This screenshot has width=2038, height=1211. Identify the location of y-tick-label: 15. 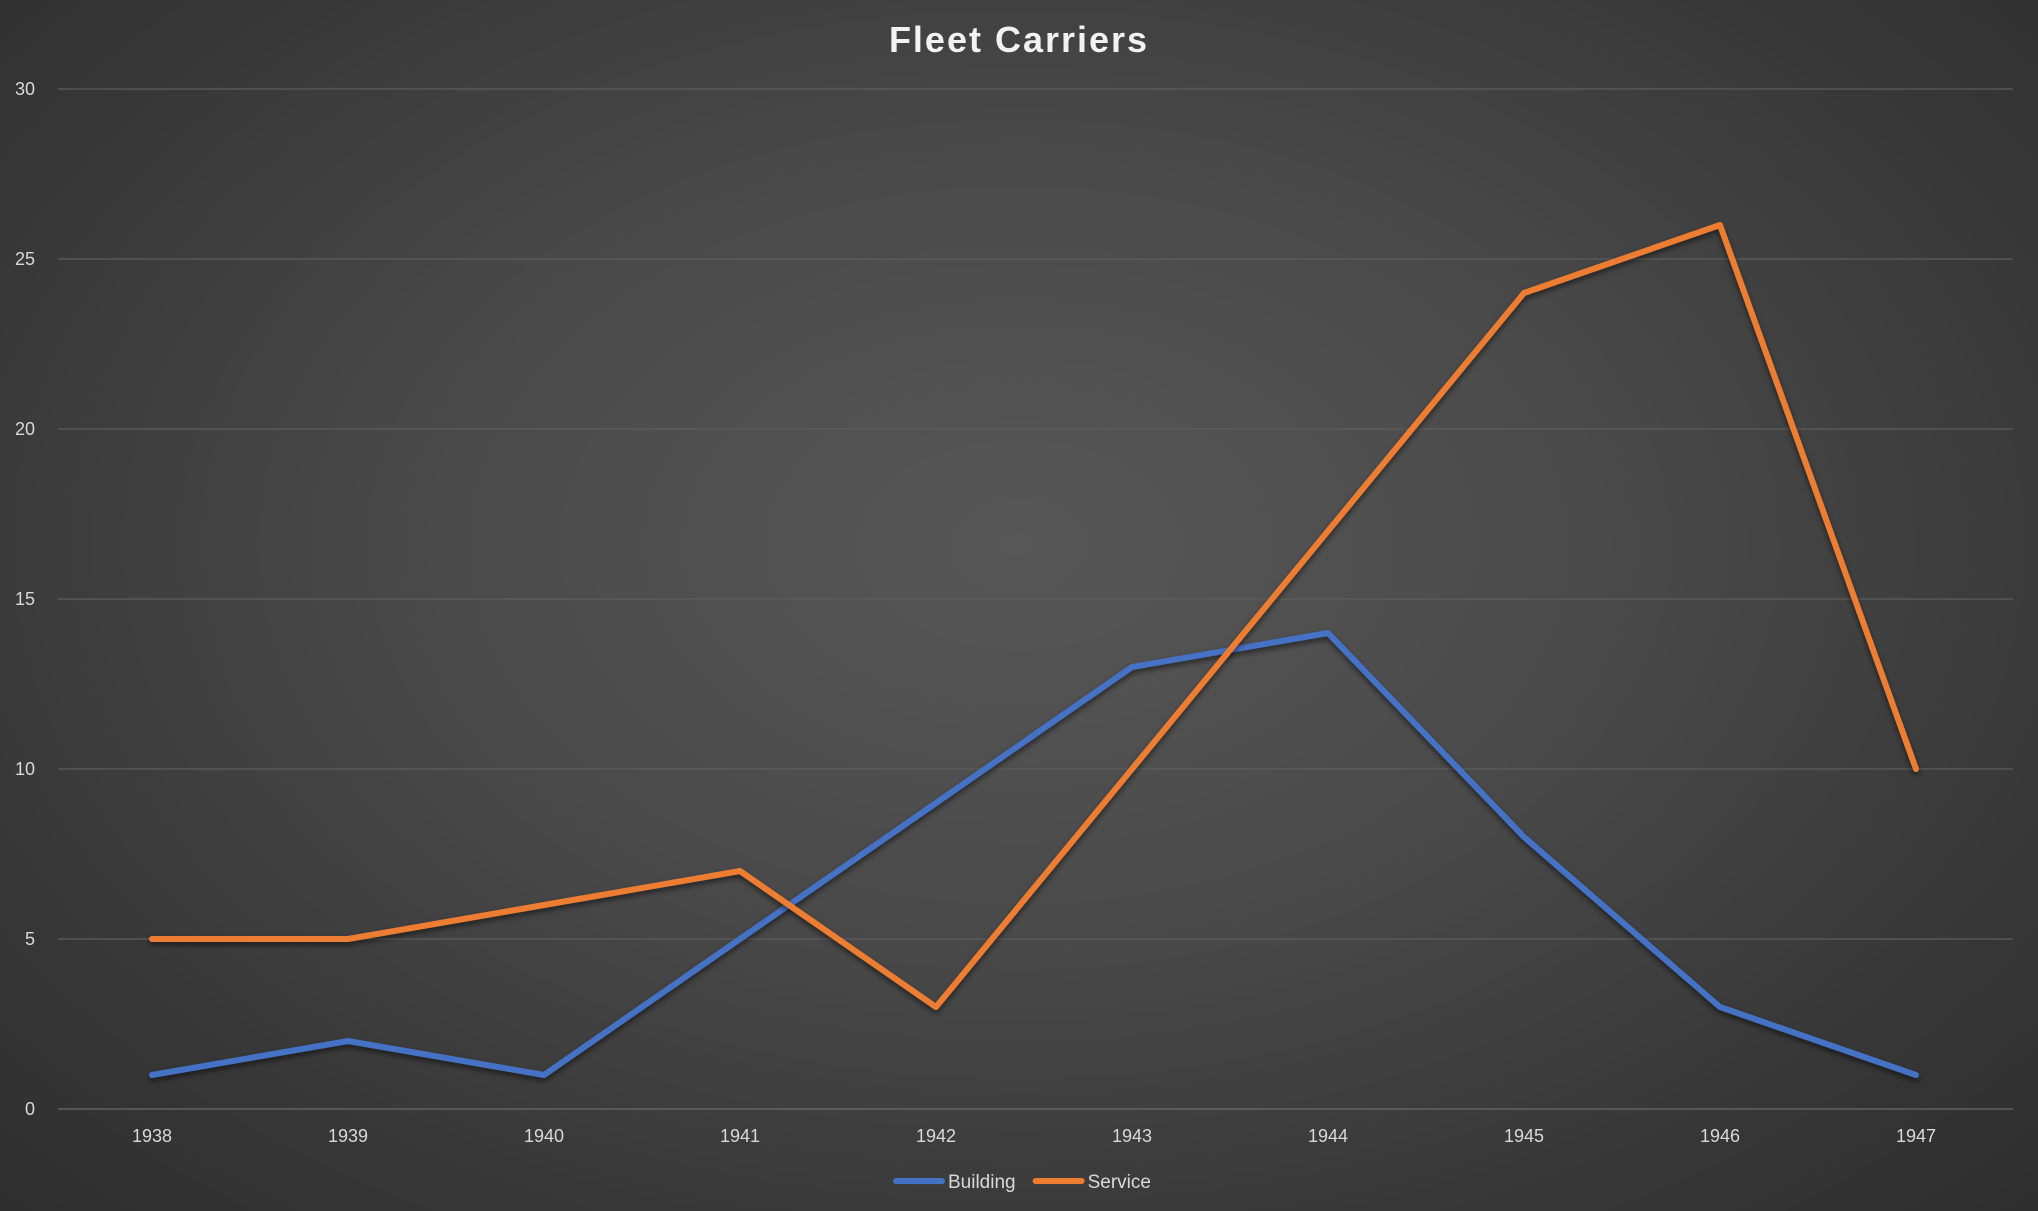
(25, 599).